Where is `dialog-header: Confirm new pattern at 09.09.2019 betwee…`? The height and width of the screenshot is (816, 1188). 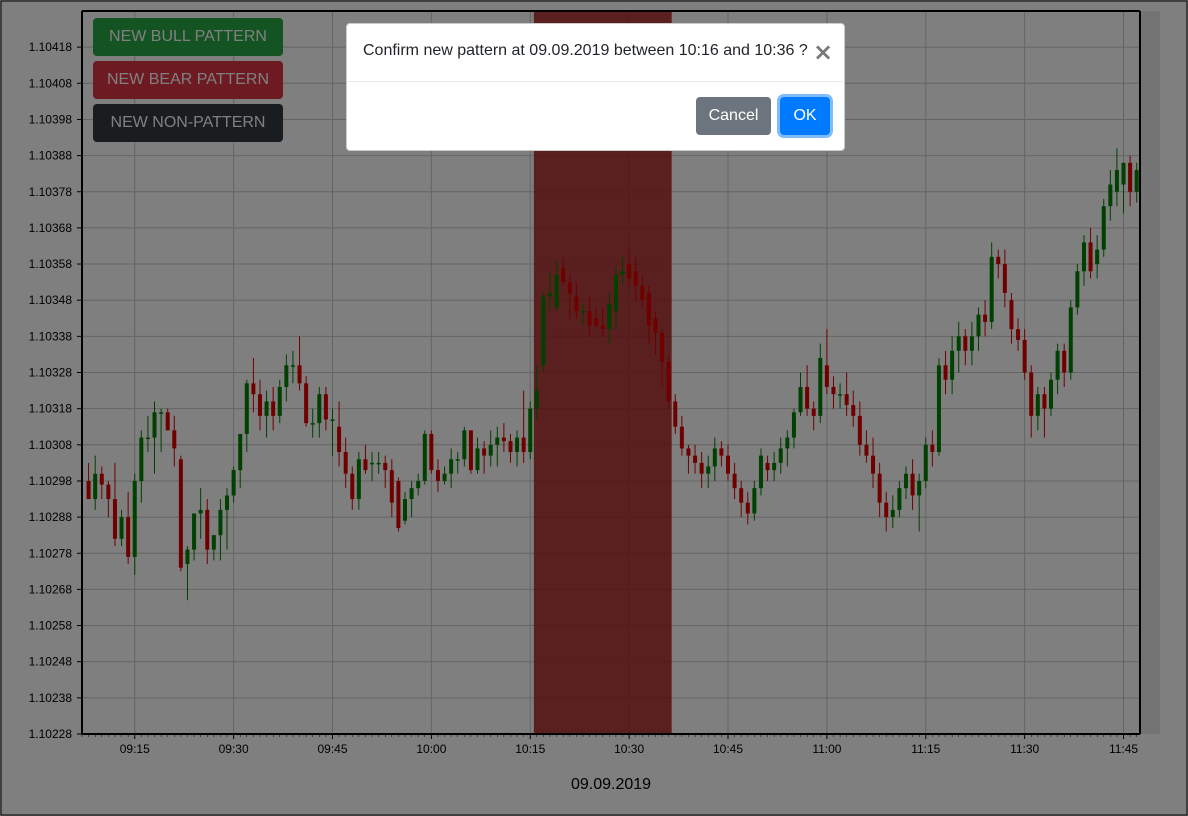
dialog-header: Confirm new pattern at 09.09.2019 betwee… is located at coordinates (595, 53).